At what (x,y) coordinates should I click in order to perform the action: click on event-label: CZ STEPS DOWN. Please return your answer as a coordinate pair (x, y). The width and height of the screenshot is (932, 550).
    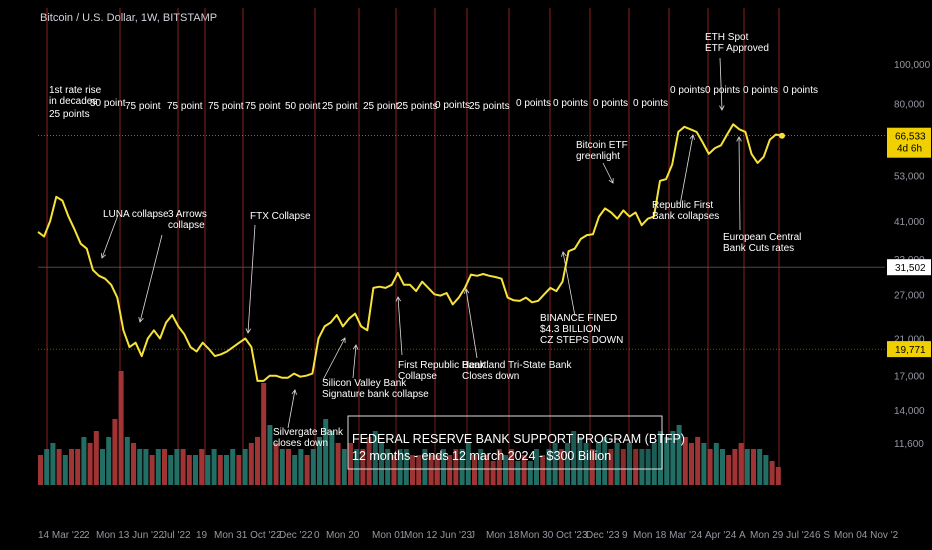
    Looking at the image, I should click on (581, 340).